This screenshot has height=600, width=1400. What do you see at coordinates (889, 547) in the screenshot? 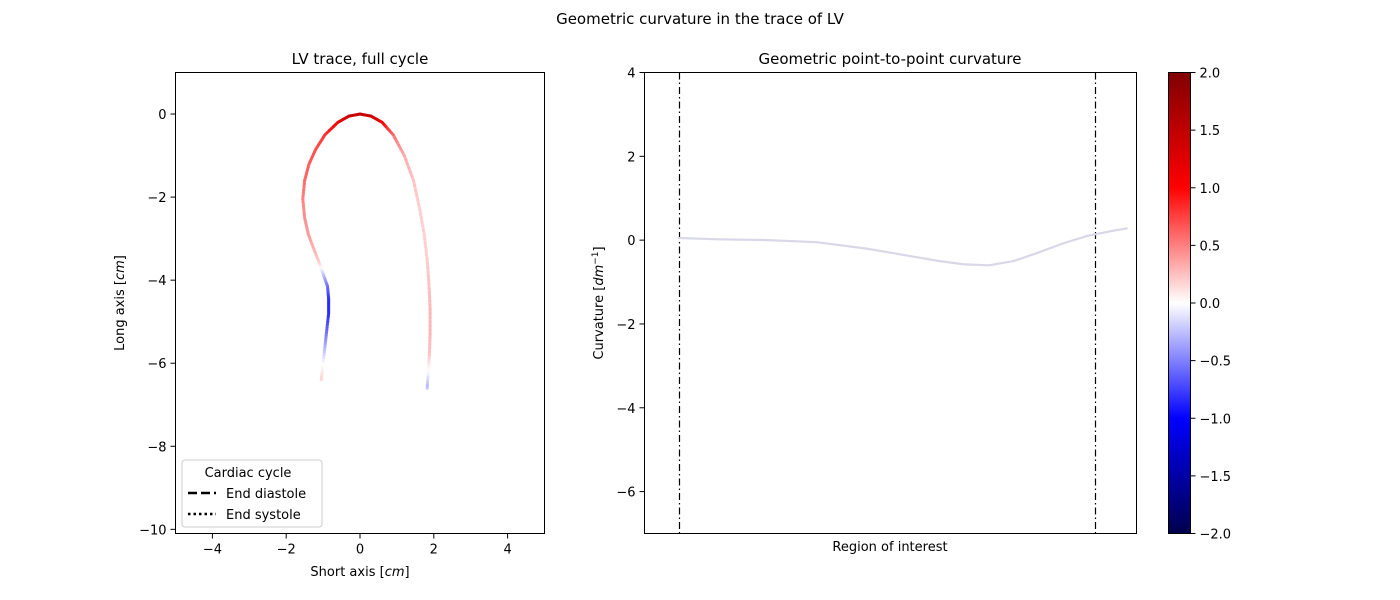
I see `curvature-x-axis-label: Region of interest` at bounding box center [889, 547].